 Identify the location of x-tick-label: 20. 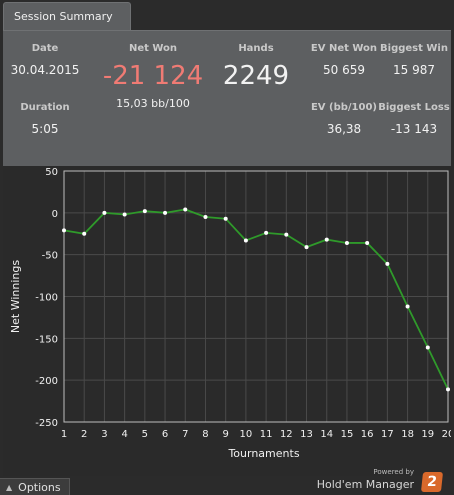
(446, 434).